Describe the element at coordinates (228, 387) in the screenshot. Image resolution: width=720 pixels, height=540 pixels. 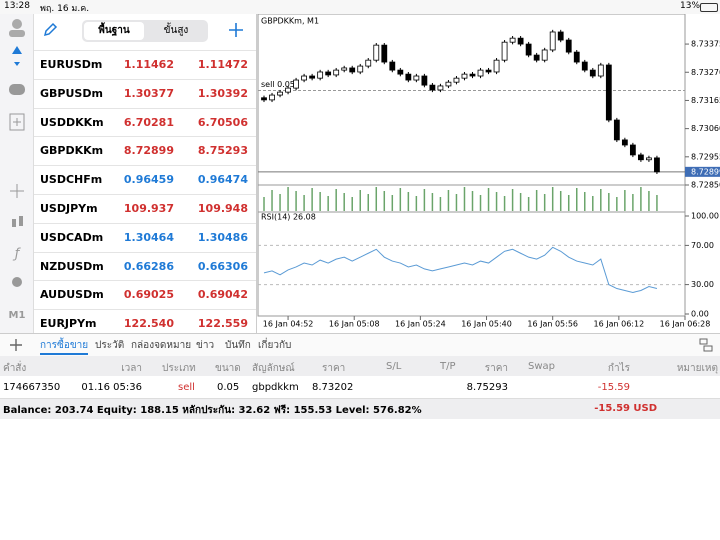
I see `position-cell: 0.05` at that location.